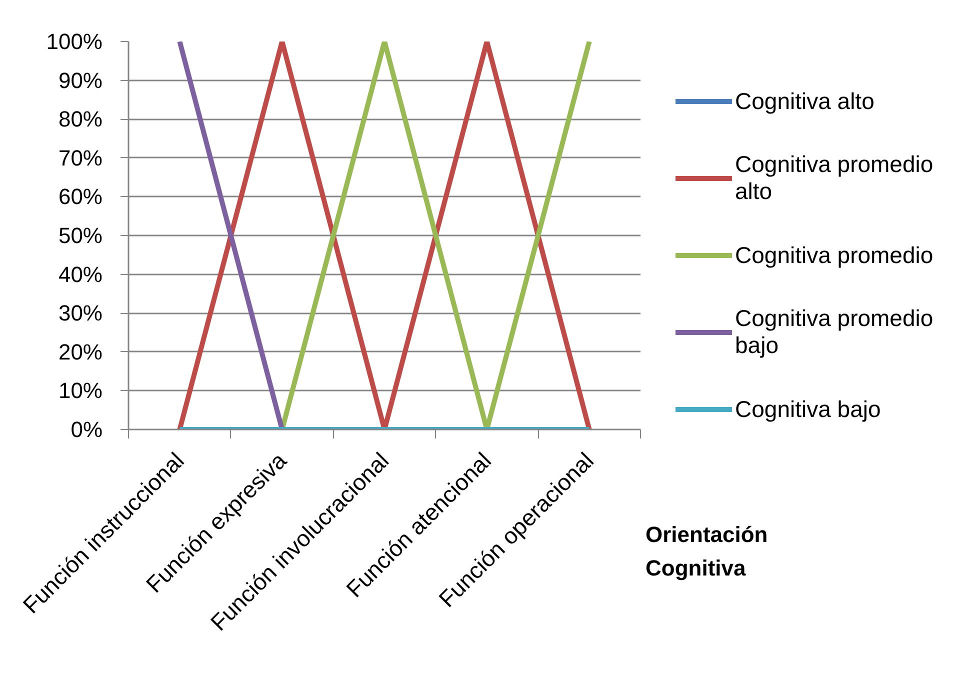 This screenshot has width=956, height=685. Describe the element at coordinates (74, 41) in the screenshot. I see `y-tick-label: 100%` at that location.